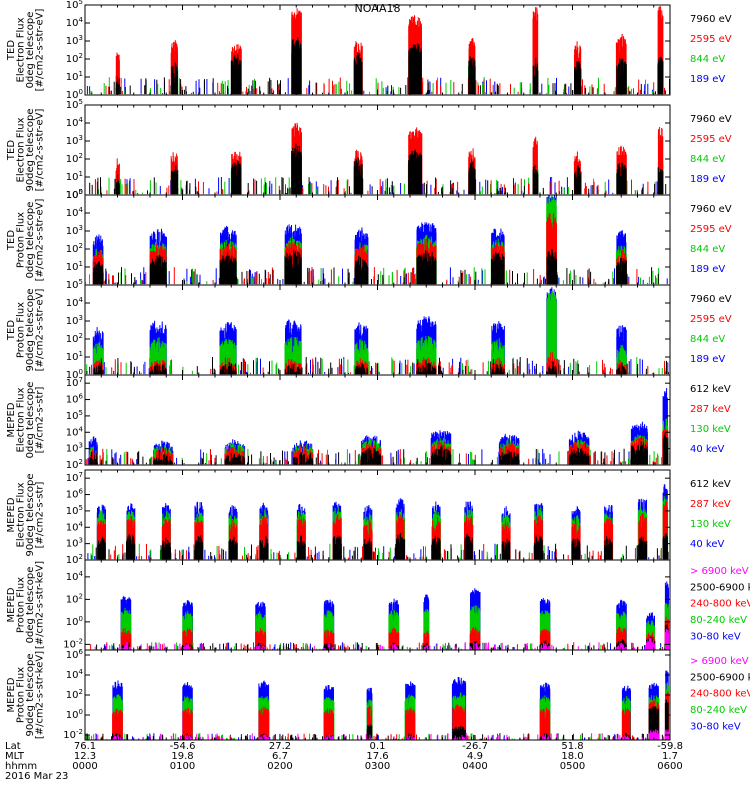 Image resolution: width=750 pixels, height=800 pixels. Describe the element at coordinates (669, 766) in the screenshot. I see `x-tick-label: 0600` at that location.